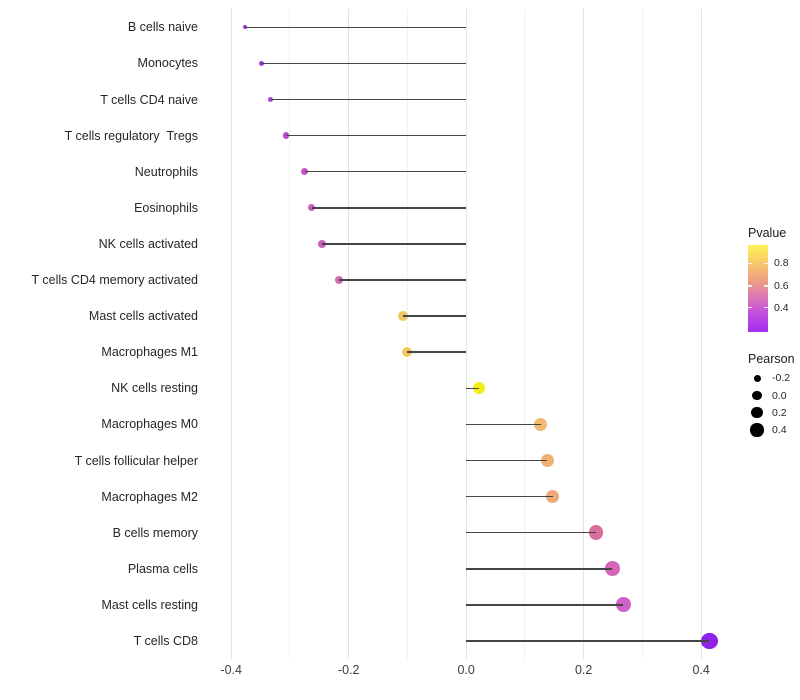 This screenshot has width=800, height=700. What do you see at coordinates (583, 670) in the screenshot?
I see `x-axis-tick-label: 0.2` at bounding box center [583, 670].